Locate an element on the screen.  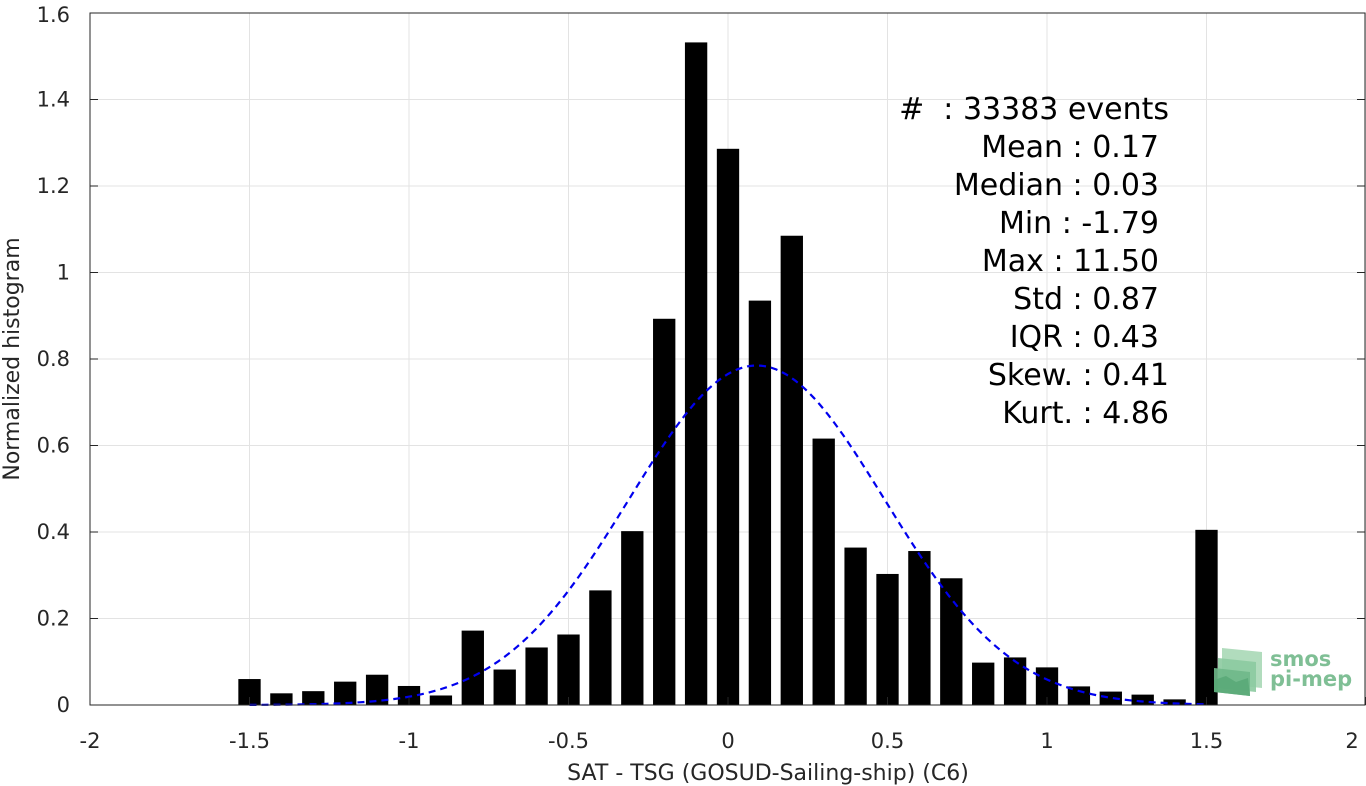
y-axis-label: Normalized histogram is located at coordinates (12, 358).